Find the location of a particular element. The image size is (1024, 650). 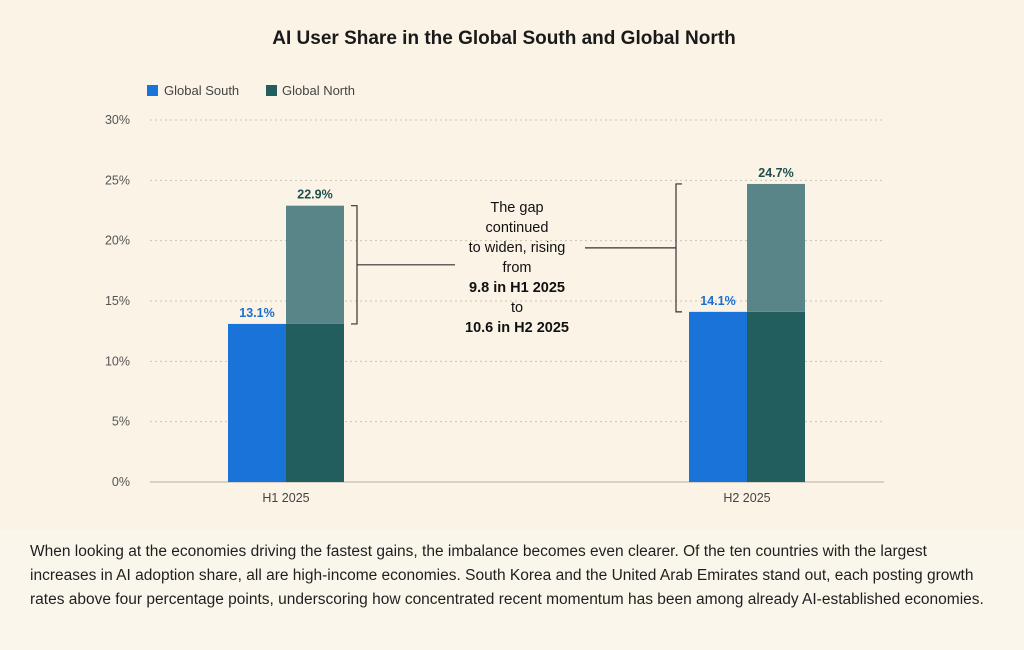

annotation-line-4: from is located at coordinates (517, 268).